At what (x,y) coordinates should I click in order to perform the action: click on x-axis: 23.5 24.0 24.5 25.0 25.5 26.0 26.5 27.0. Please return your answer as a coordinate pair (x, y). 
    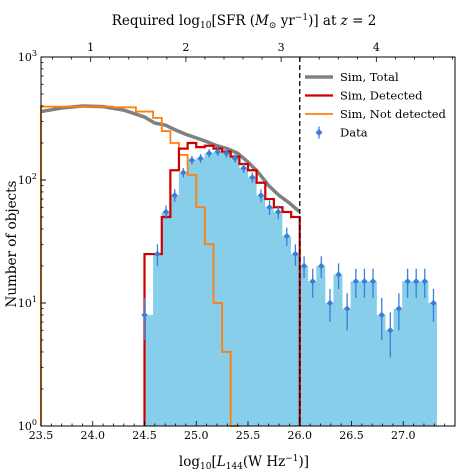
    Looking at the image, I should click on (242, 431).